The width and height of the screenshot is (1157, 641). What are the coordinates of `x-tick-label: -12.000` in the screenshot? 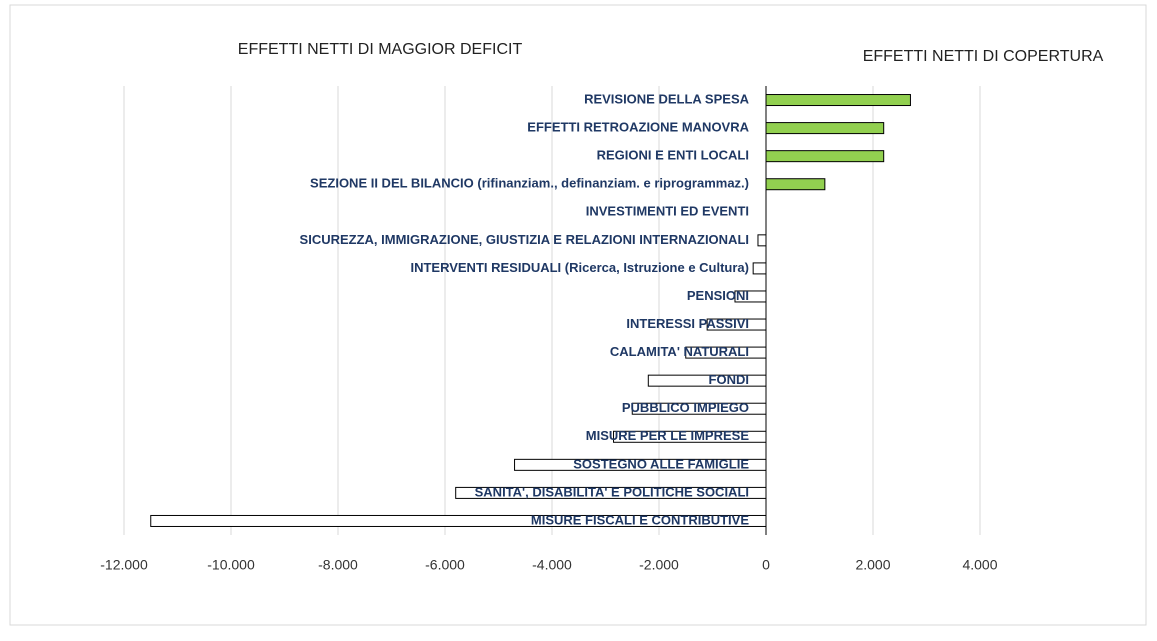 It's located at (124, 565).